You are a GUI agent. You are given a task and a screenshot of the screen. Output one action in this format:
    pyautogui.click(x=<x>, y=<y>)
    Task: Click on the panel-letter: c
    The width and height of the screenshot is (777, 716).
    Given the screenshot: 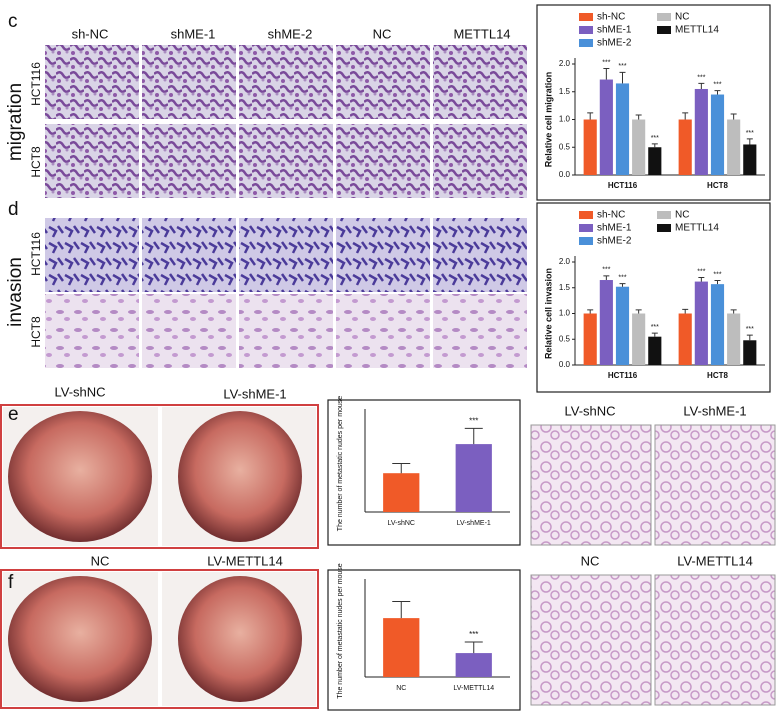 What is the action you would take?
    pyautogui.click(x=13, y=21)
    